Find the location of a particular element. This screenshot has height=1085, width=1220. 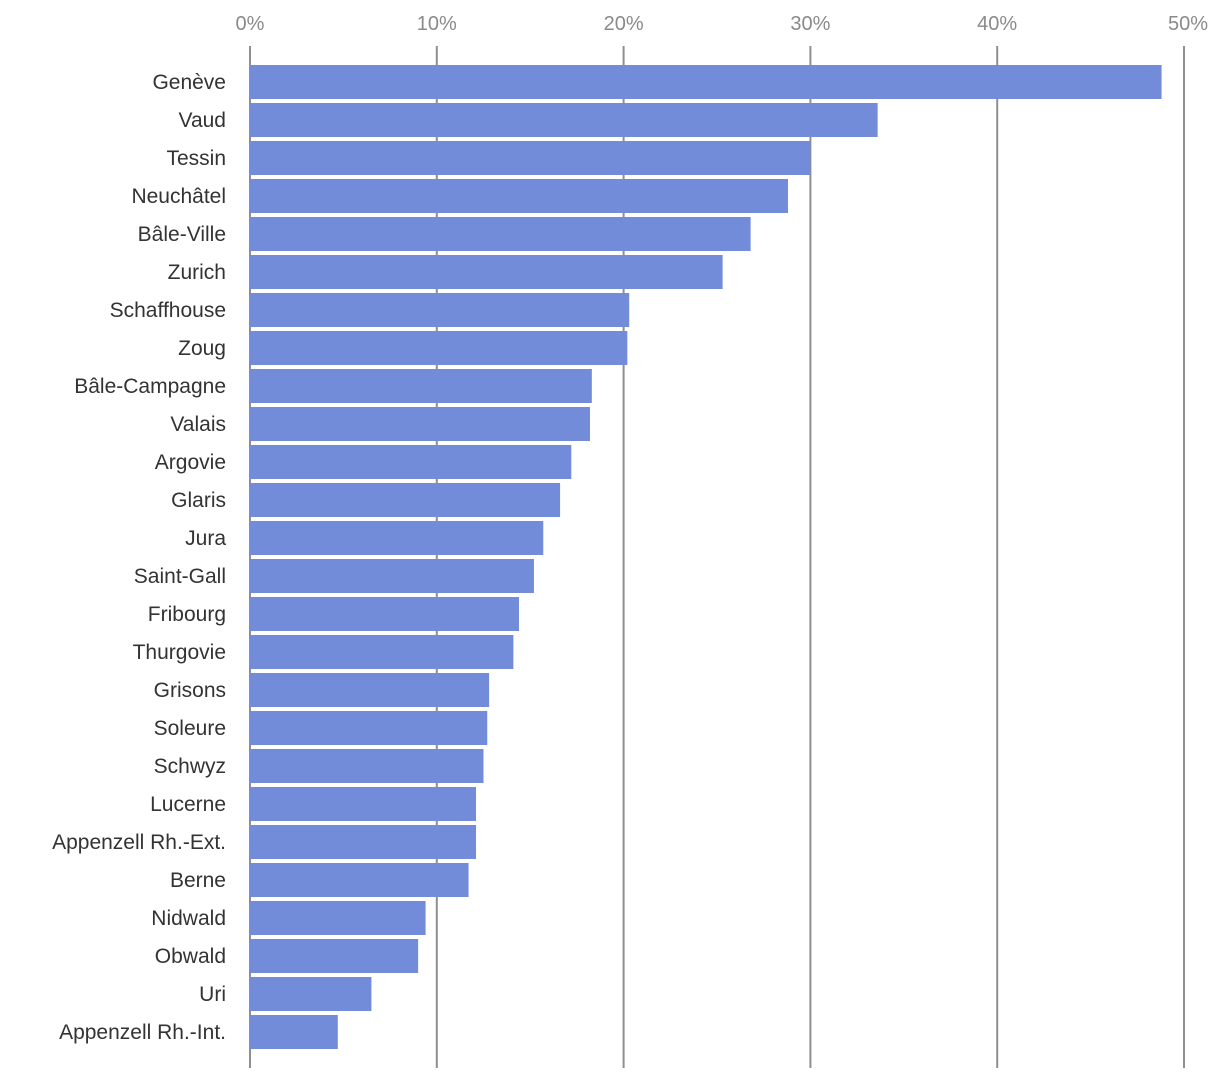

category-label: Obwald is located at coordinates (190, 956).